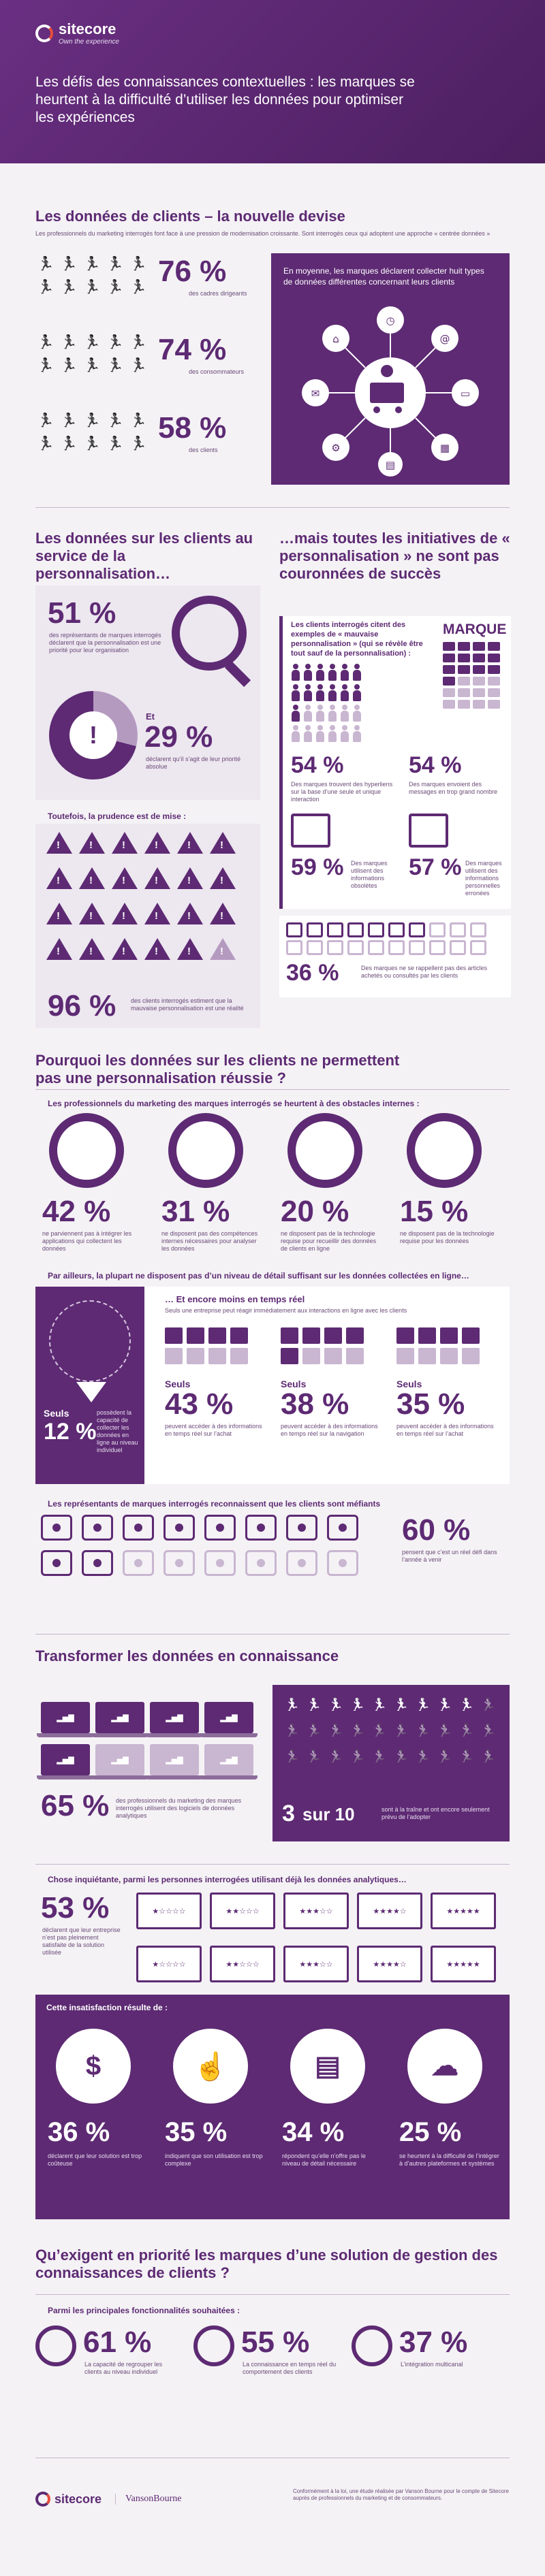 Image resolution: width=545 pixels, height=2576 pixels. I want to click on caution-title: Toutefois, la prudence est de mise :, so click(118, 816).